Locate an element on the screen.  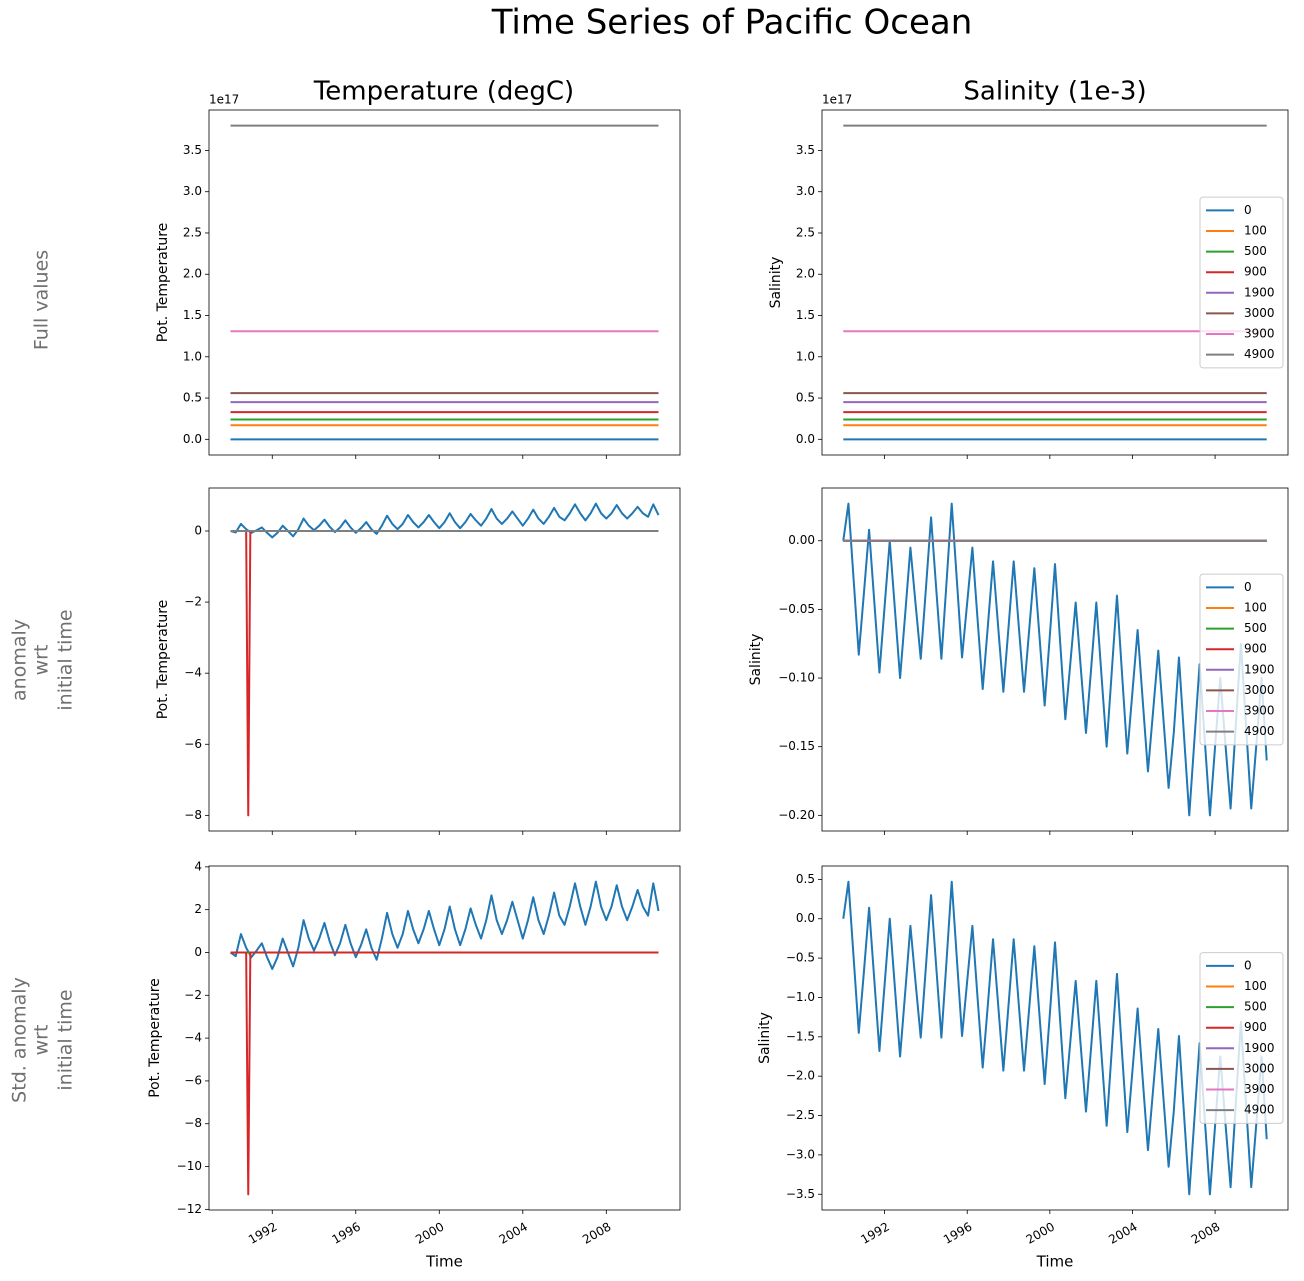
row-label: anomaly is located at coordinates (20, 660).